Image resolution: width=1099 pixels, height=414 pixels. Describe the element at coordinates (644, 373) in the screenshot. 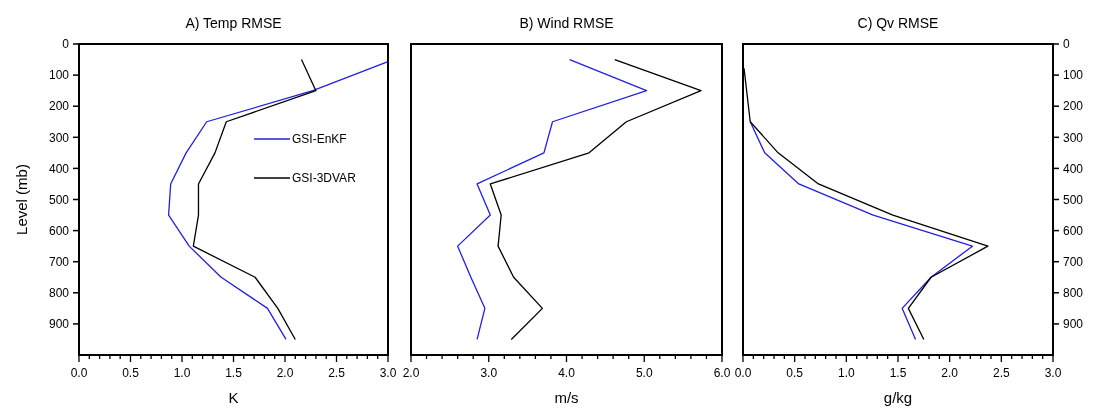

I see `x-tick-label: 5.0` at that location.